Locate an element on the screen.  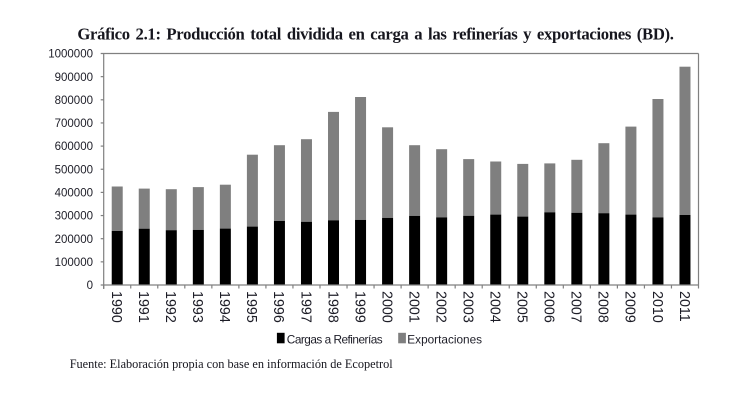
svg-text: 2007 is located at coordinates (576, 307).